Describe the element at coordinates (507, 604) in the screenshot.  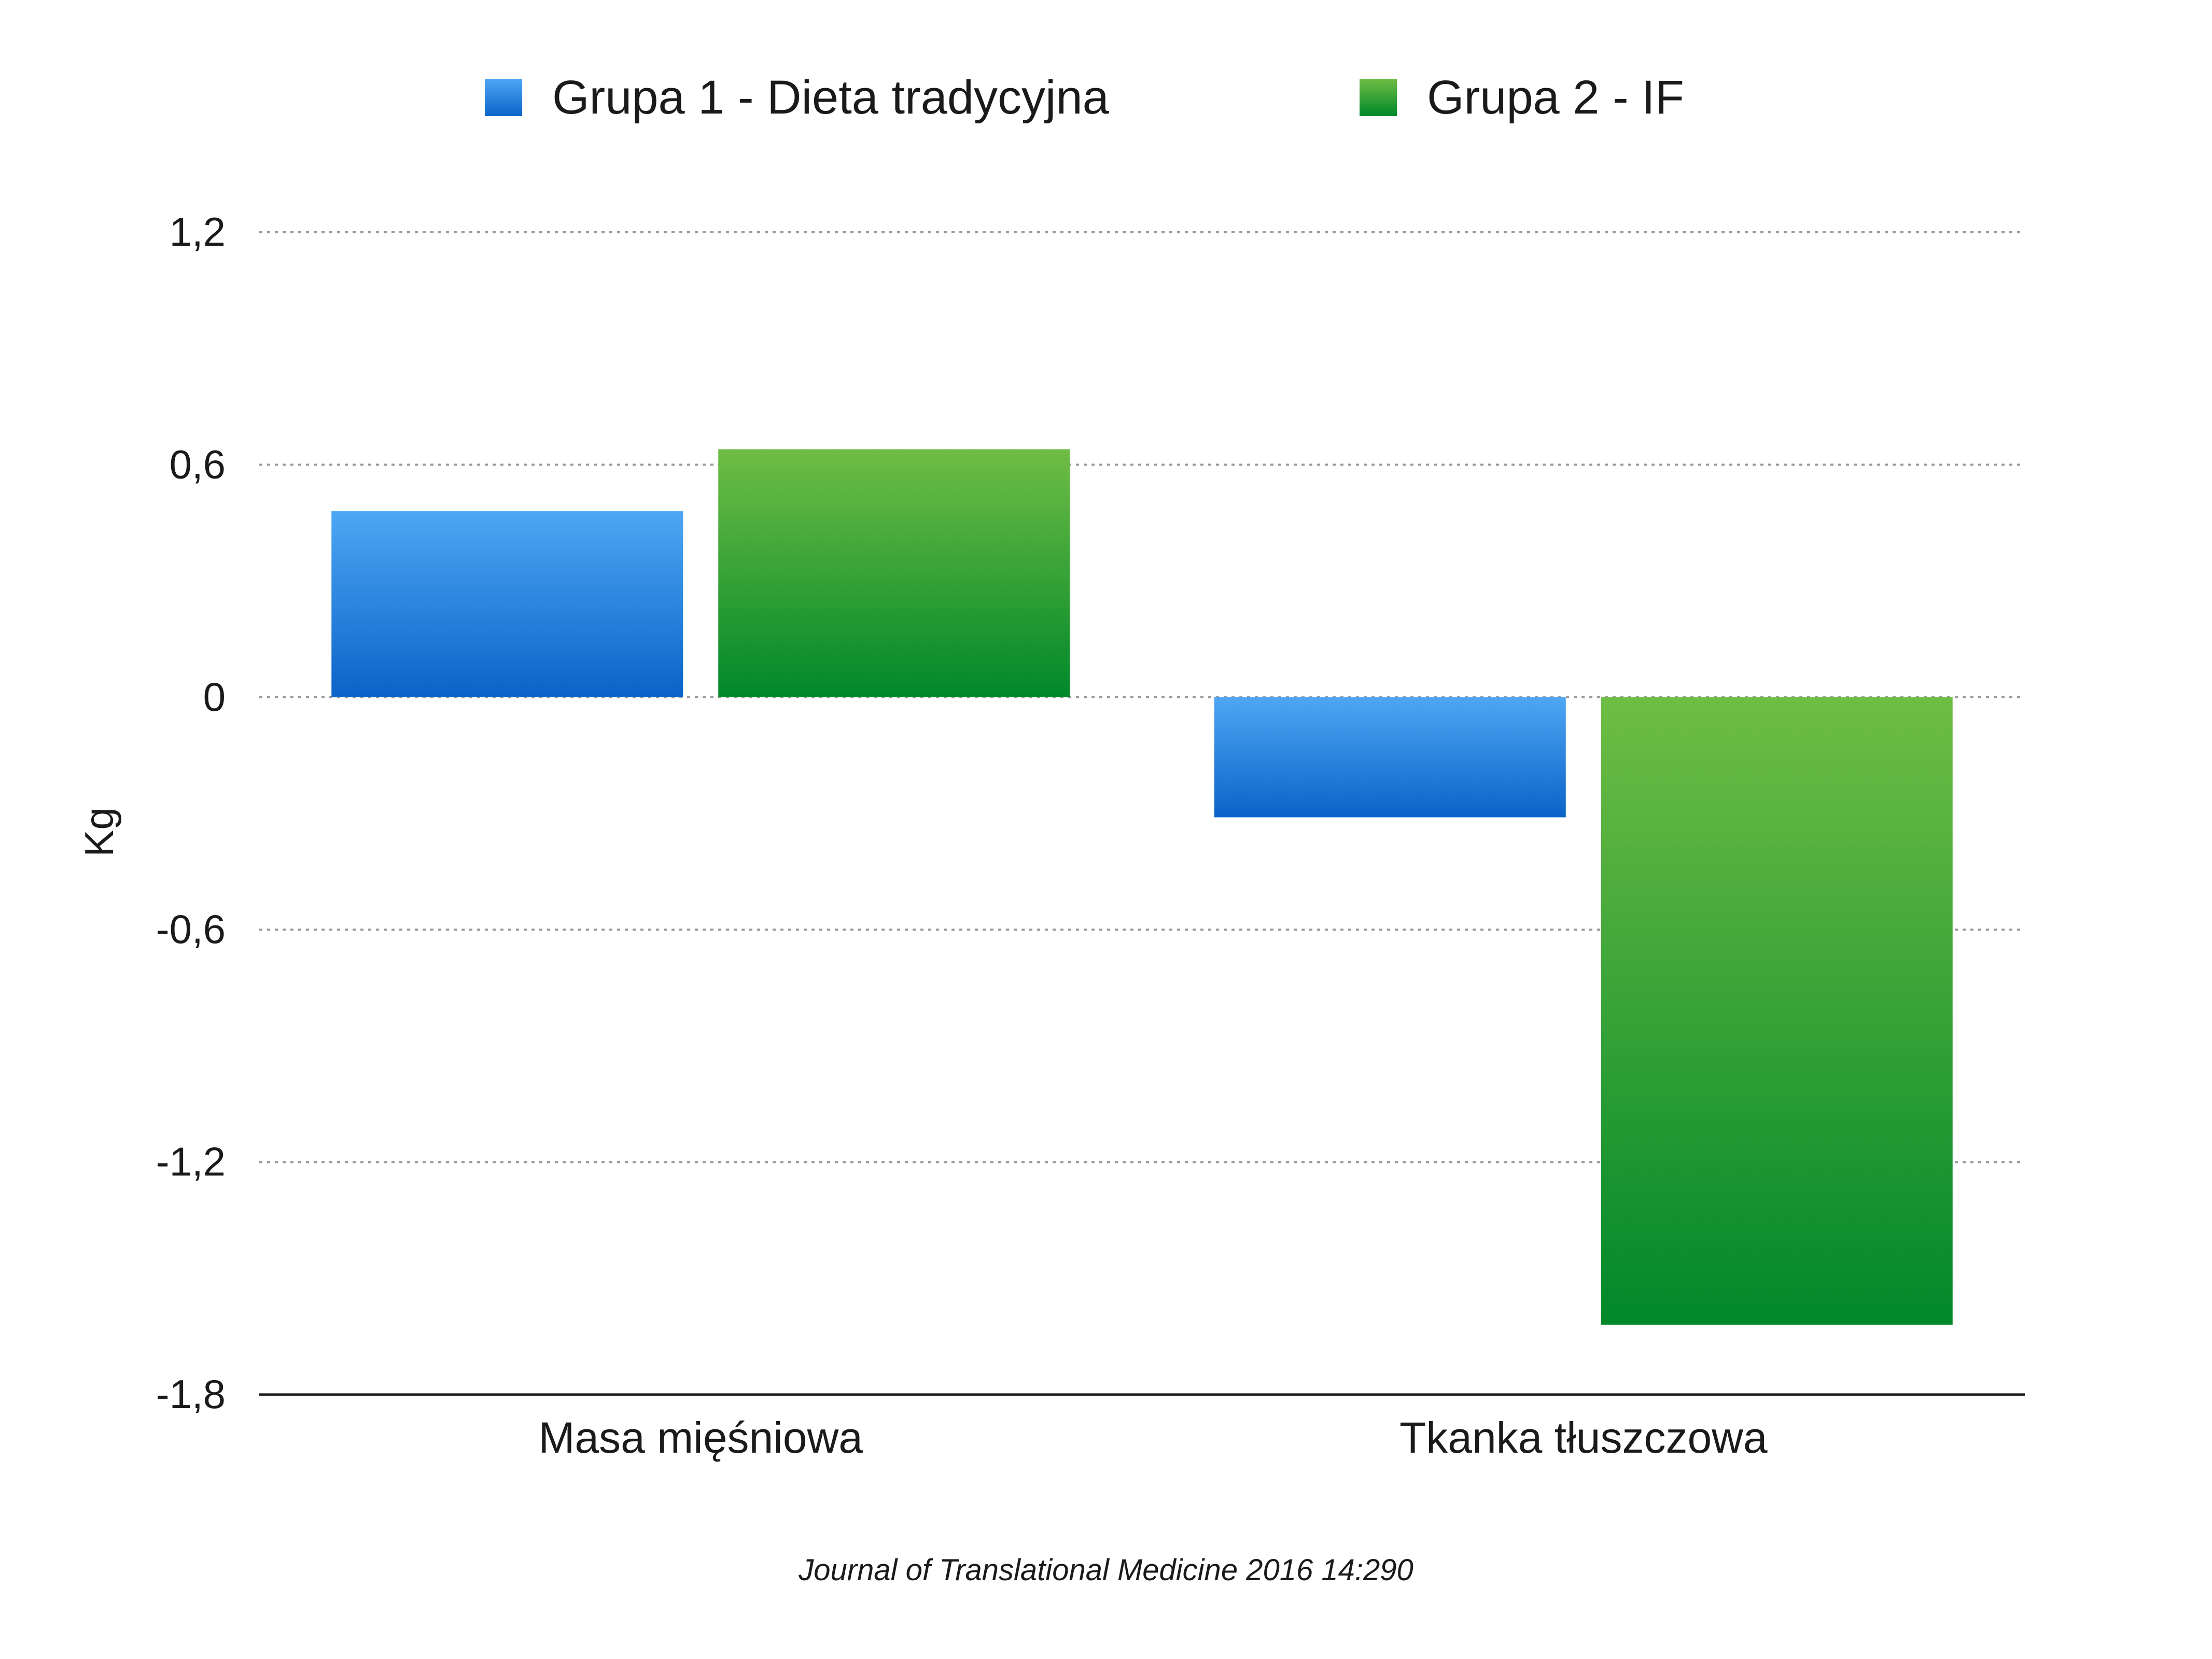
I see `bar-series1-masa-miesniowa` at that location.